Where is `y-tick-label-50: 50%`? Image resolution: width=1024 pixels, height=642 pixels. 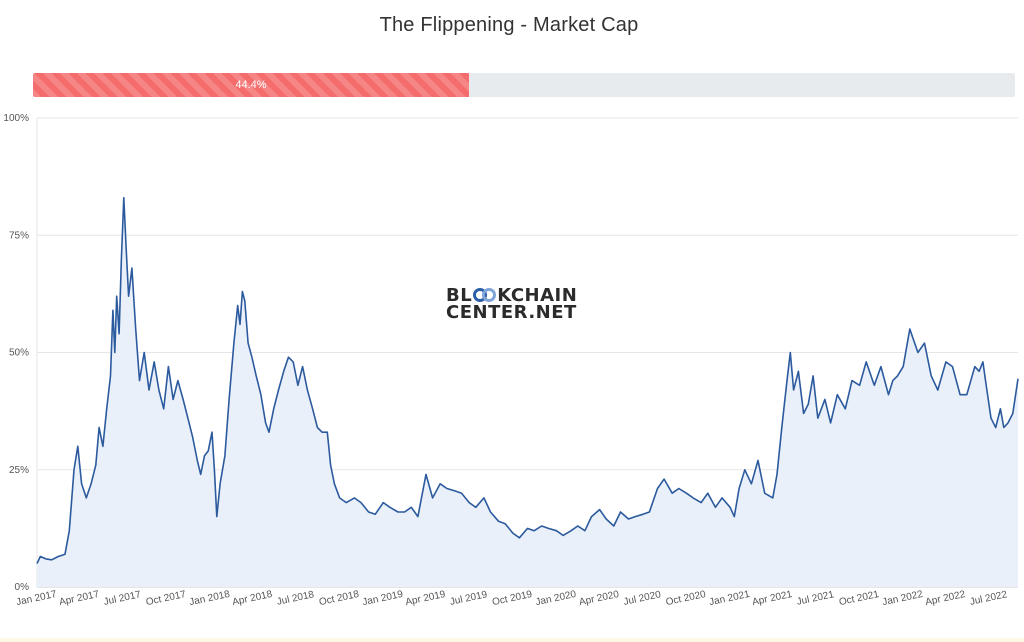
y-tick-label-50: 50% is located at coordinates (19, 353).